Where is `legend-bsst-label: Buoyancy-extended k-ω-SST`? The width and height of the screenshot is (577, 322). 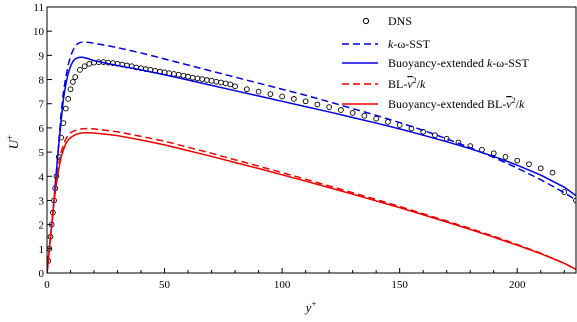 legend-bsst-label: Buoyancy-extended k-ω-SST is located at coordinates (459, 63).